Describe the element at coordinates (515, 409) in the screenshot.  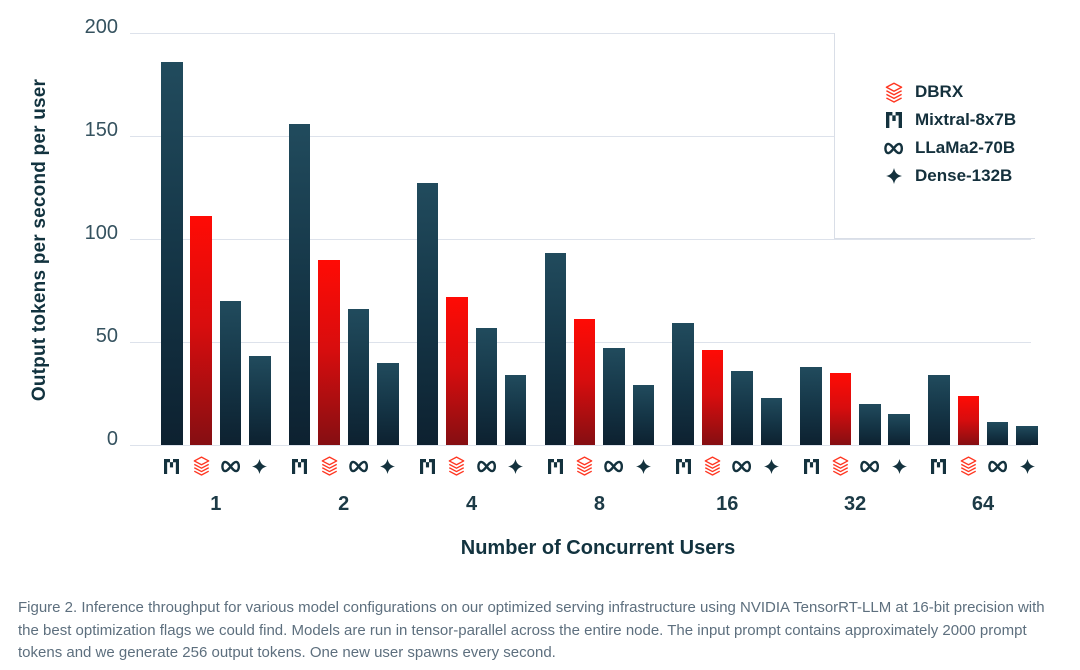
I see `bar-Dense-132B-4-users` at that location.